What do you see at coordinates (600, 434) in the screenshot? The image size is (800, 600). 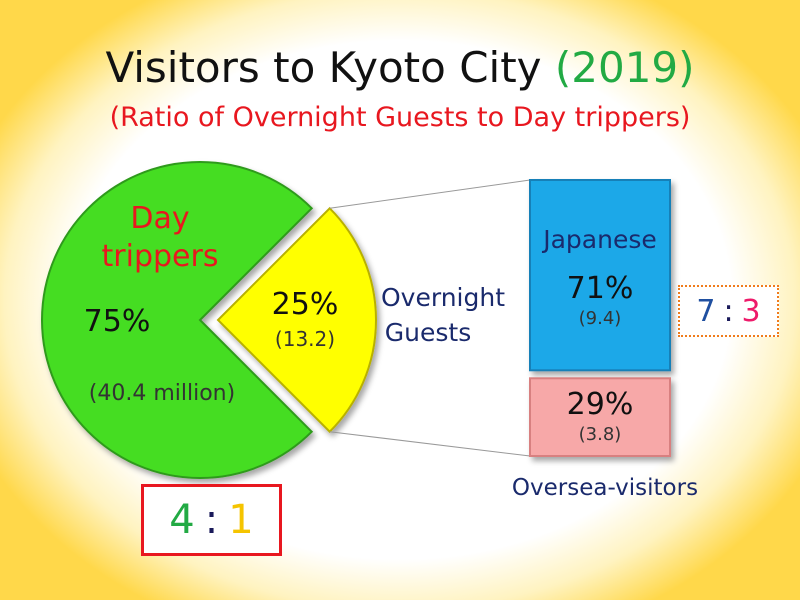 I see `label-oversea-value: (3.8)` at bounding box center [600, 434].